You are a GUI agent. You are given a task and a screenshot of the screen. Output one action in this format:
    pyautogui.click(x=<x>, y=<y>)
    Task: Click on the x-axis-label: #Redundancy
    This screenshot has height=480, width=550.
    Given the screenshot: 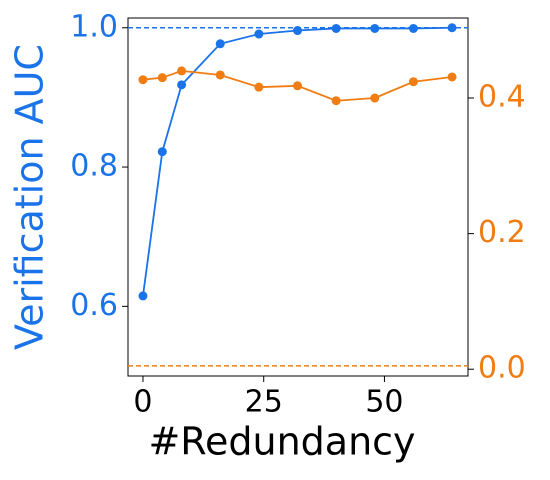 What is the action you would take?
    pyautogui.click(x=281, y=442)
    